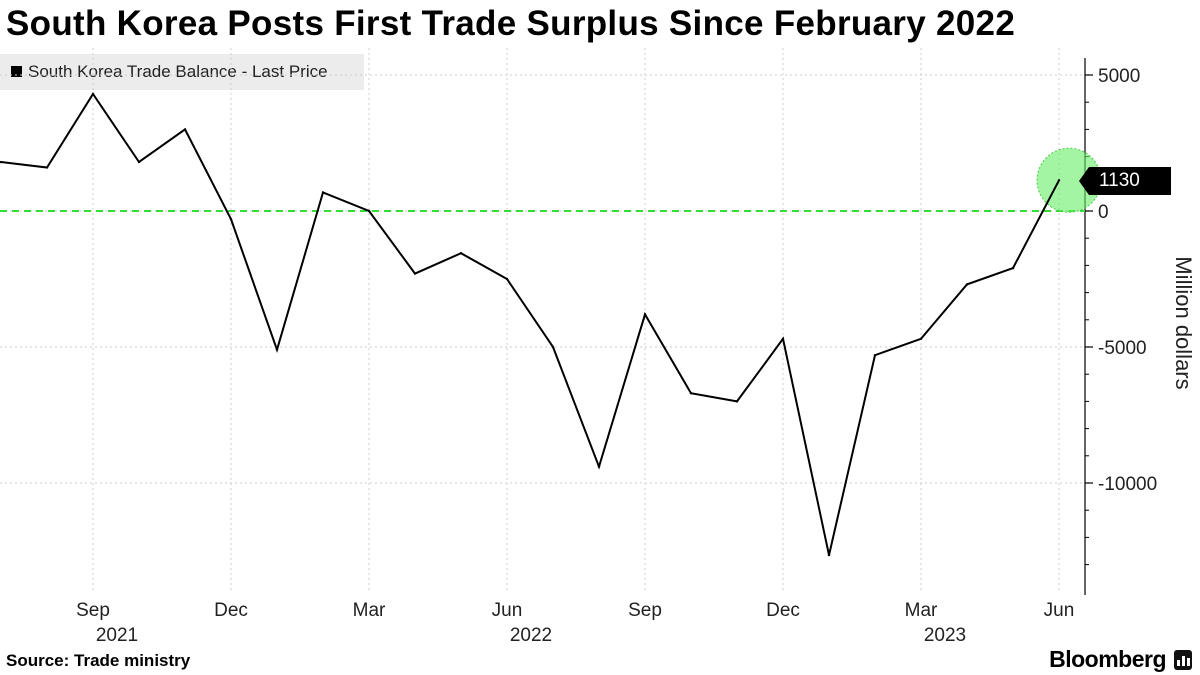 The height and width of the screenshot is (675, 1200). I want to click on y-axis-label: Million dollars, so click(1183, 322).